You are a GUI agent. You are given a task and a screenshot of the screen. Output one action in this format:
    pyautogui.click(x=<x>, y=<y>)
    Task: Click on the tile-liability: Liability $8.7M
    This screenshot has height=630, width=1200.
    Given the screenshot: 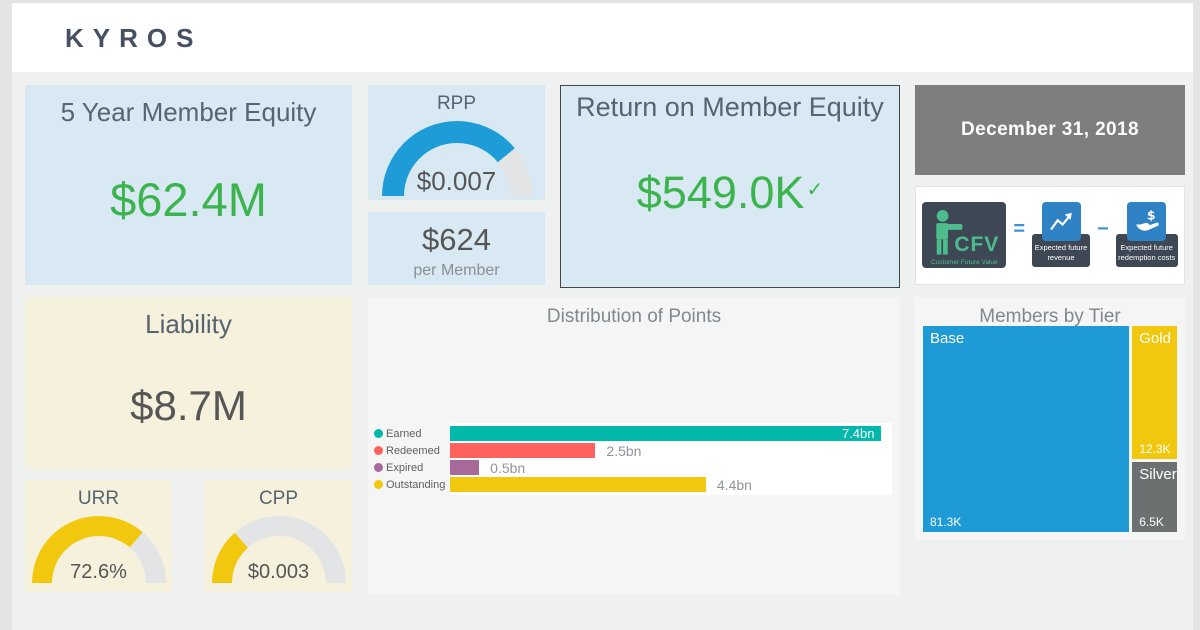 What is the action you would take?
    pyautogui.click(x=188, y=383)
    